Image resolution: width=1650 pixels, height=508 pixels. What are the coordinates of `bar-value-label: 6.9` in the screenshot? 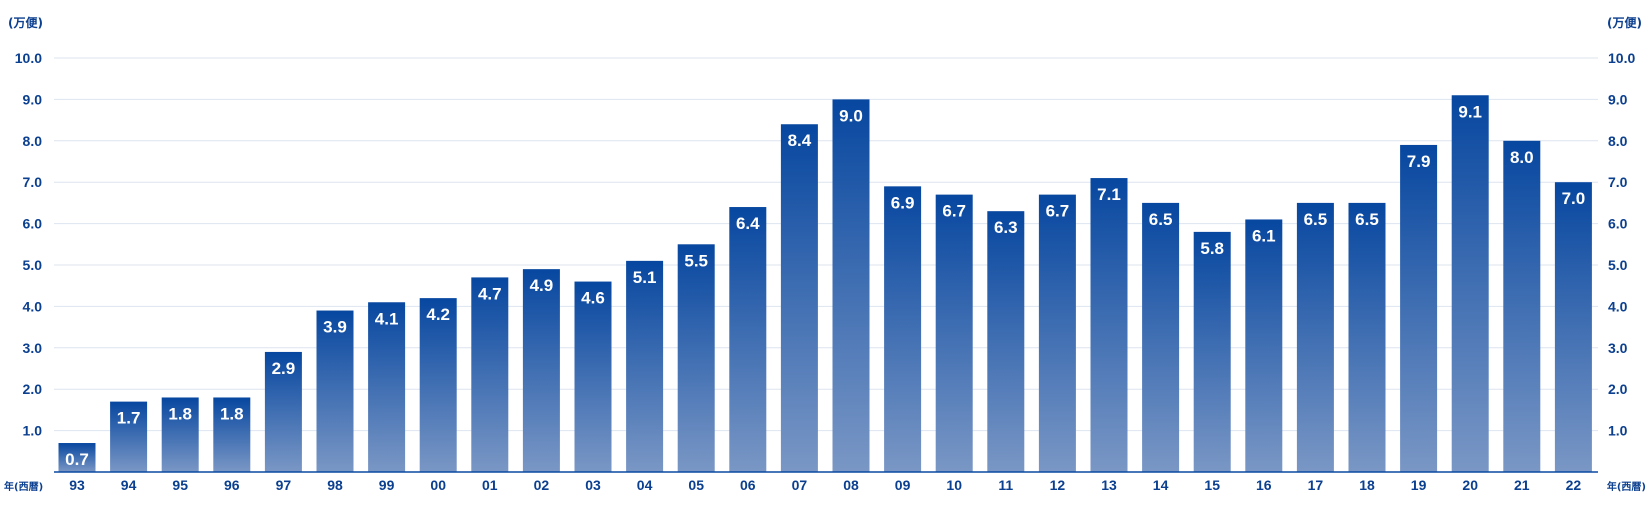 It's located at (903, 202).